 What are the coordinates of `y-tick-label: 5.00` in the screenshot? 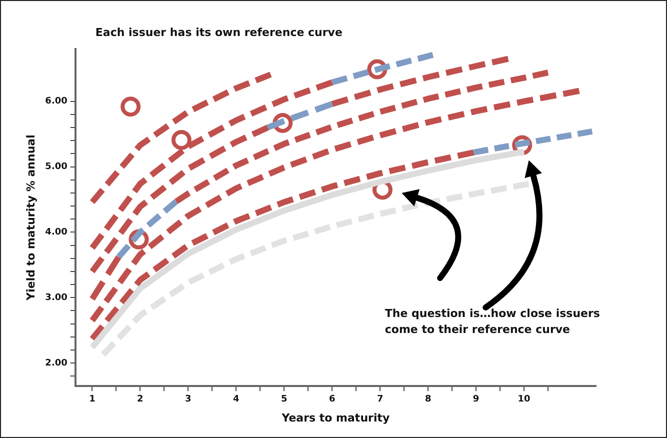 It's located at (56, 167).